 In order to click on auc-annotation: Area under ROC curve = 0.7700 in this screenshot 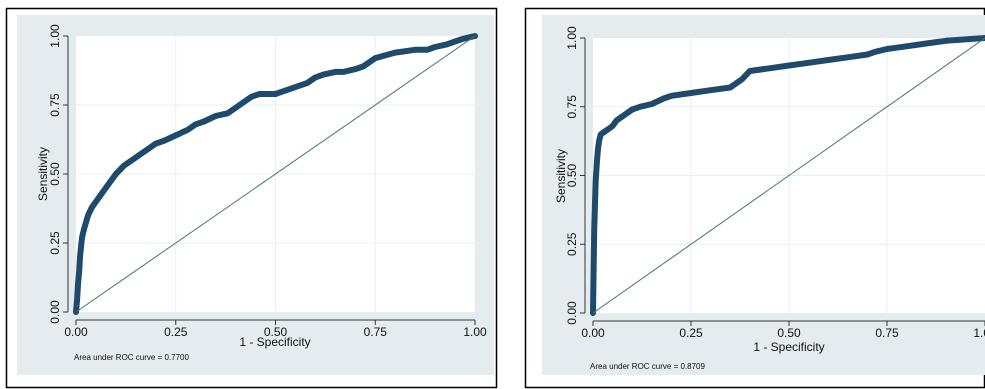, I will do `click(132, 357)`.